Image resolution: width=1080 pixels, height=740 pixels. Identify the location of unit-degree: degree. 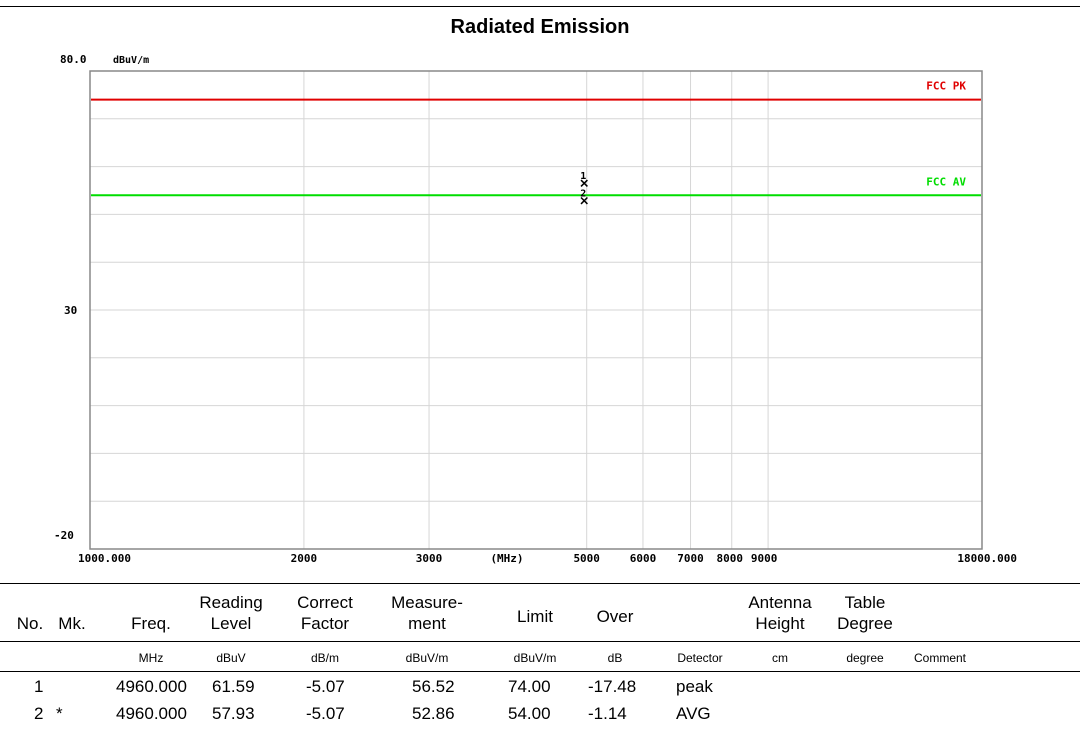
(865, 658).